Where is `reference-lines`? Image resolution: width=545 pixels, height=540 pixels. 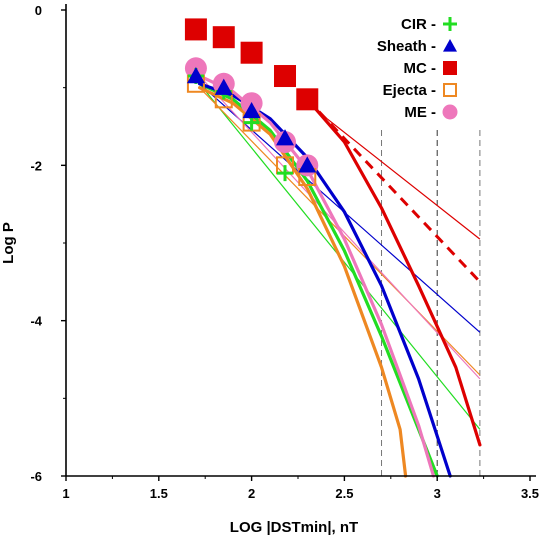 reference-lines is located at coordinates (431, 301).